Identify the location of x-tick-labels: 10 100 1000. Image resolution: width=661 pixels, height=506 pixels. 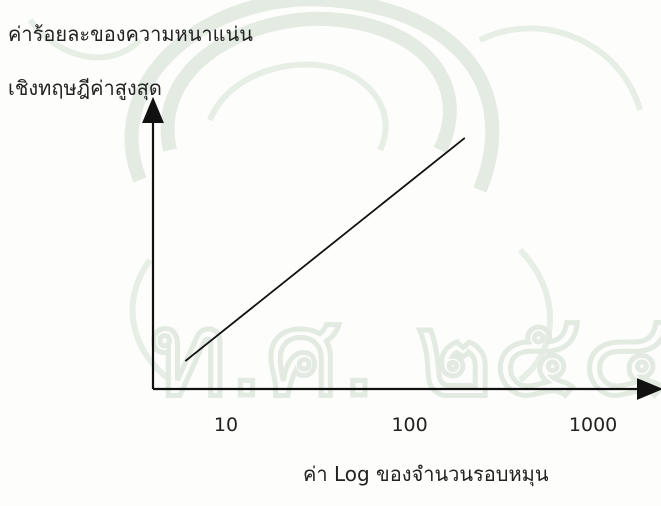
(415, 425).